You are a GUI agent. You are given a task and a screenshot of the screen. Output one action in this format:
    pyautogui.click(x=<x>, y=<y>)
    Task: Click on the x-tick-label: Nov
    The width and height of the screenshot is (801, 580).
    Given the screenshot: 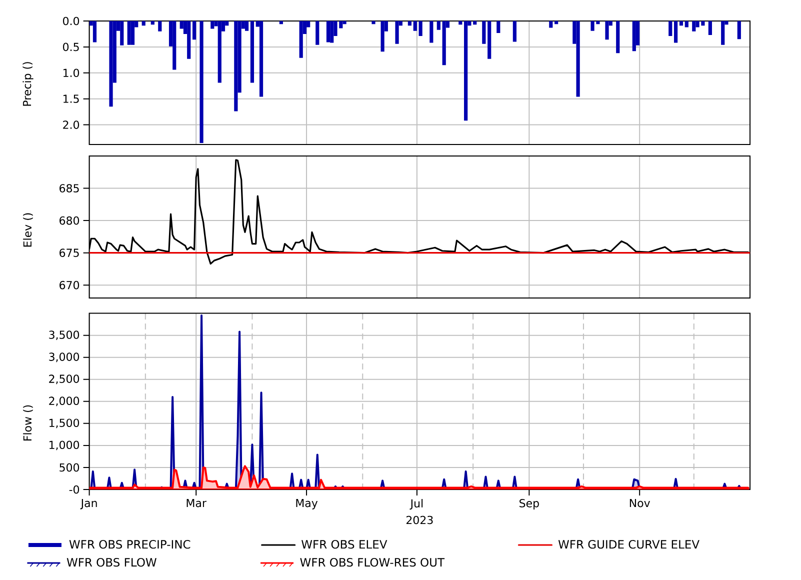 What is the action you would take?
    pyautogui.click(x=640, y=503)
    